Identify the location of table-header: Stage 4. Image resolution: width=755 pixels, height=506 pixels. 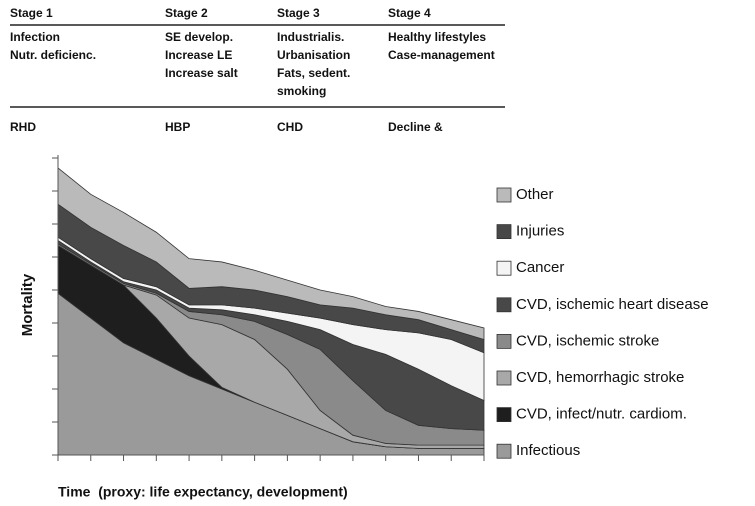
(409, 13).